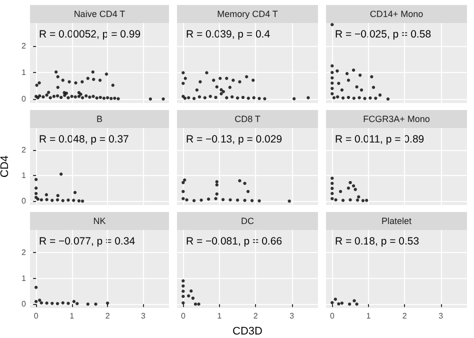 Image resolution: width=474 pixels, height=338 pixels. Describe the element at coordinates (396, 221) in the screenshot. I see `chart-title: Platelet` at that location.